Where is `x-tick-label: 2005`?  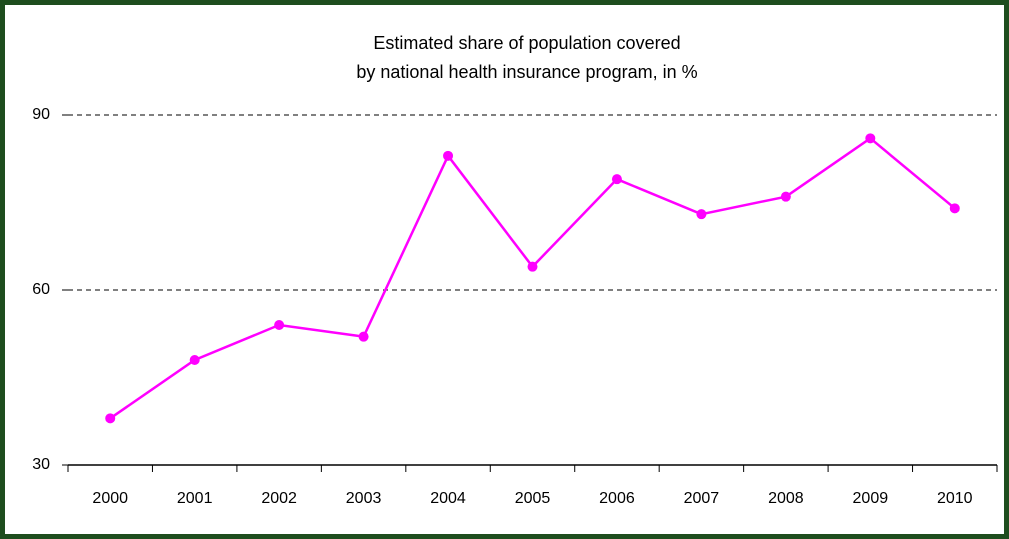
x-tick-label: 2005 is located at coordinates (533, 498).